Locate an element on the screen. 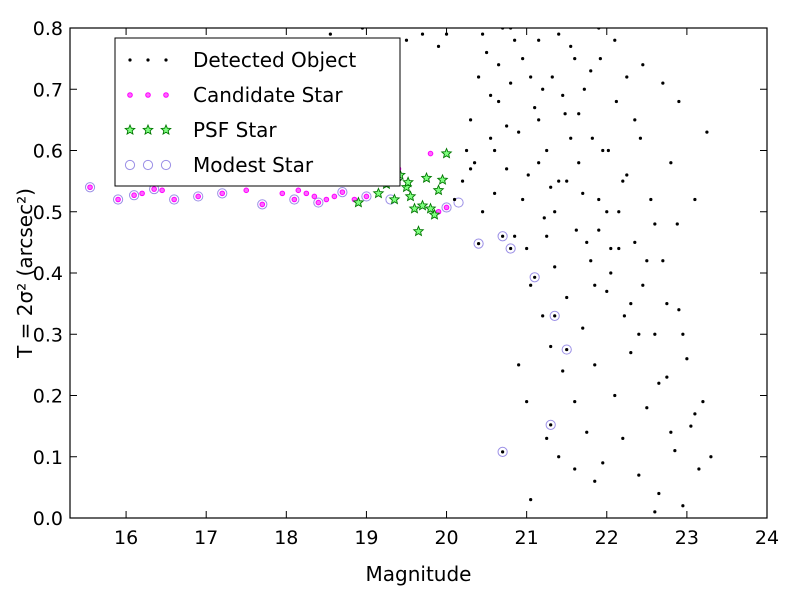 Image resolution: width=800 pixels, height=604 pixels. series-candidate-star is located at coordinates (268, 182).